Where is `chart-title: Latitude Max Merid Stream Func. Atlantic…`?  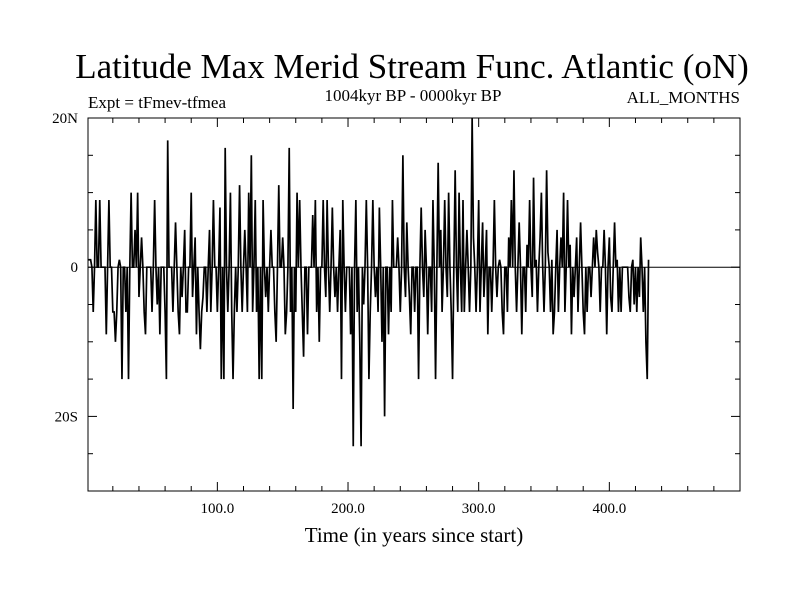
chart-title: Latitude Max Merid Stream Func. Atlantic… is located at coordinates (412, 66).